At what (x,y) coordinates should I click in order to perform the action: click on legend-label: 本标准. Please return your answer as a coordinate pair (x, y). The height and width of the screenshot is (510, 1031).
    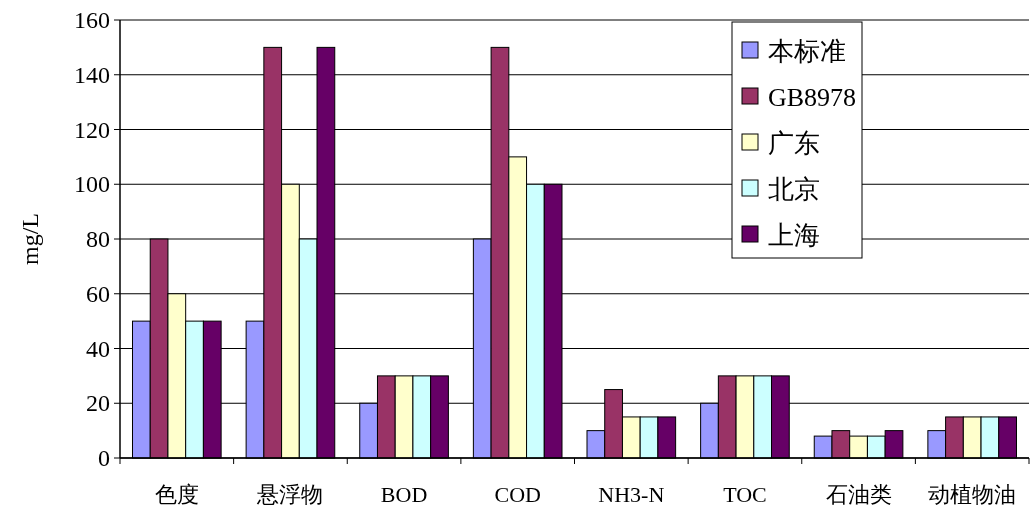
    Looking at the image, I should click on (807, 51).